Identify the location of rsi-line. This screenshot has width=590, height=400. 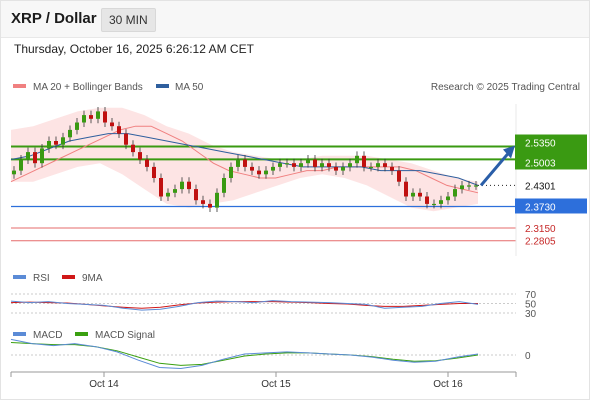
(244, 305).